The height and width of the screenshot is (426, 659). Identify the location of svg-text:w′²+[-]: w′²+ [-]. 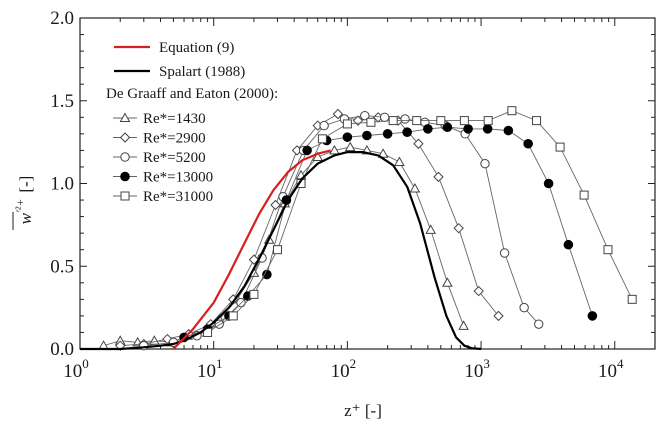
(24, 200).